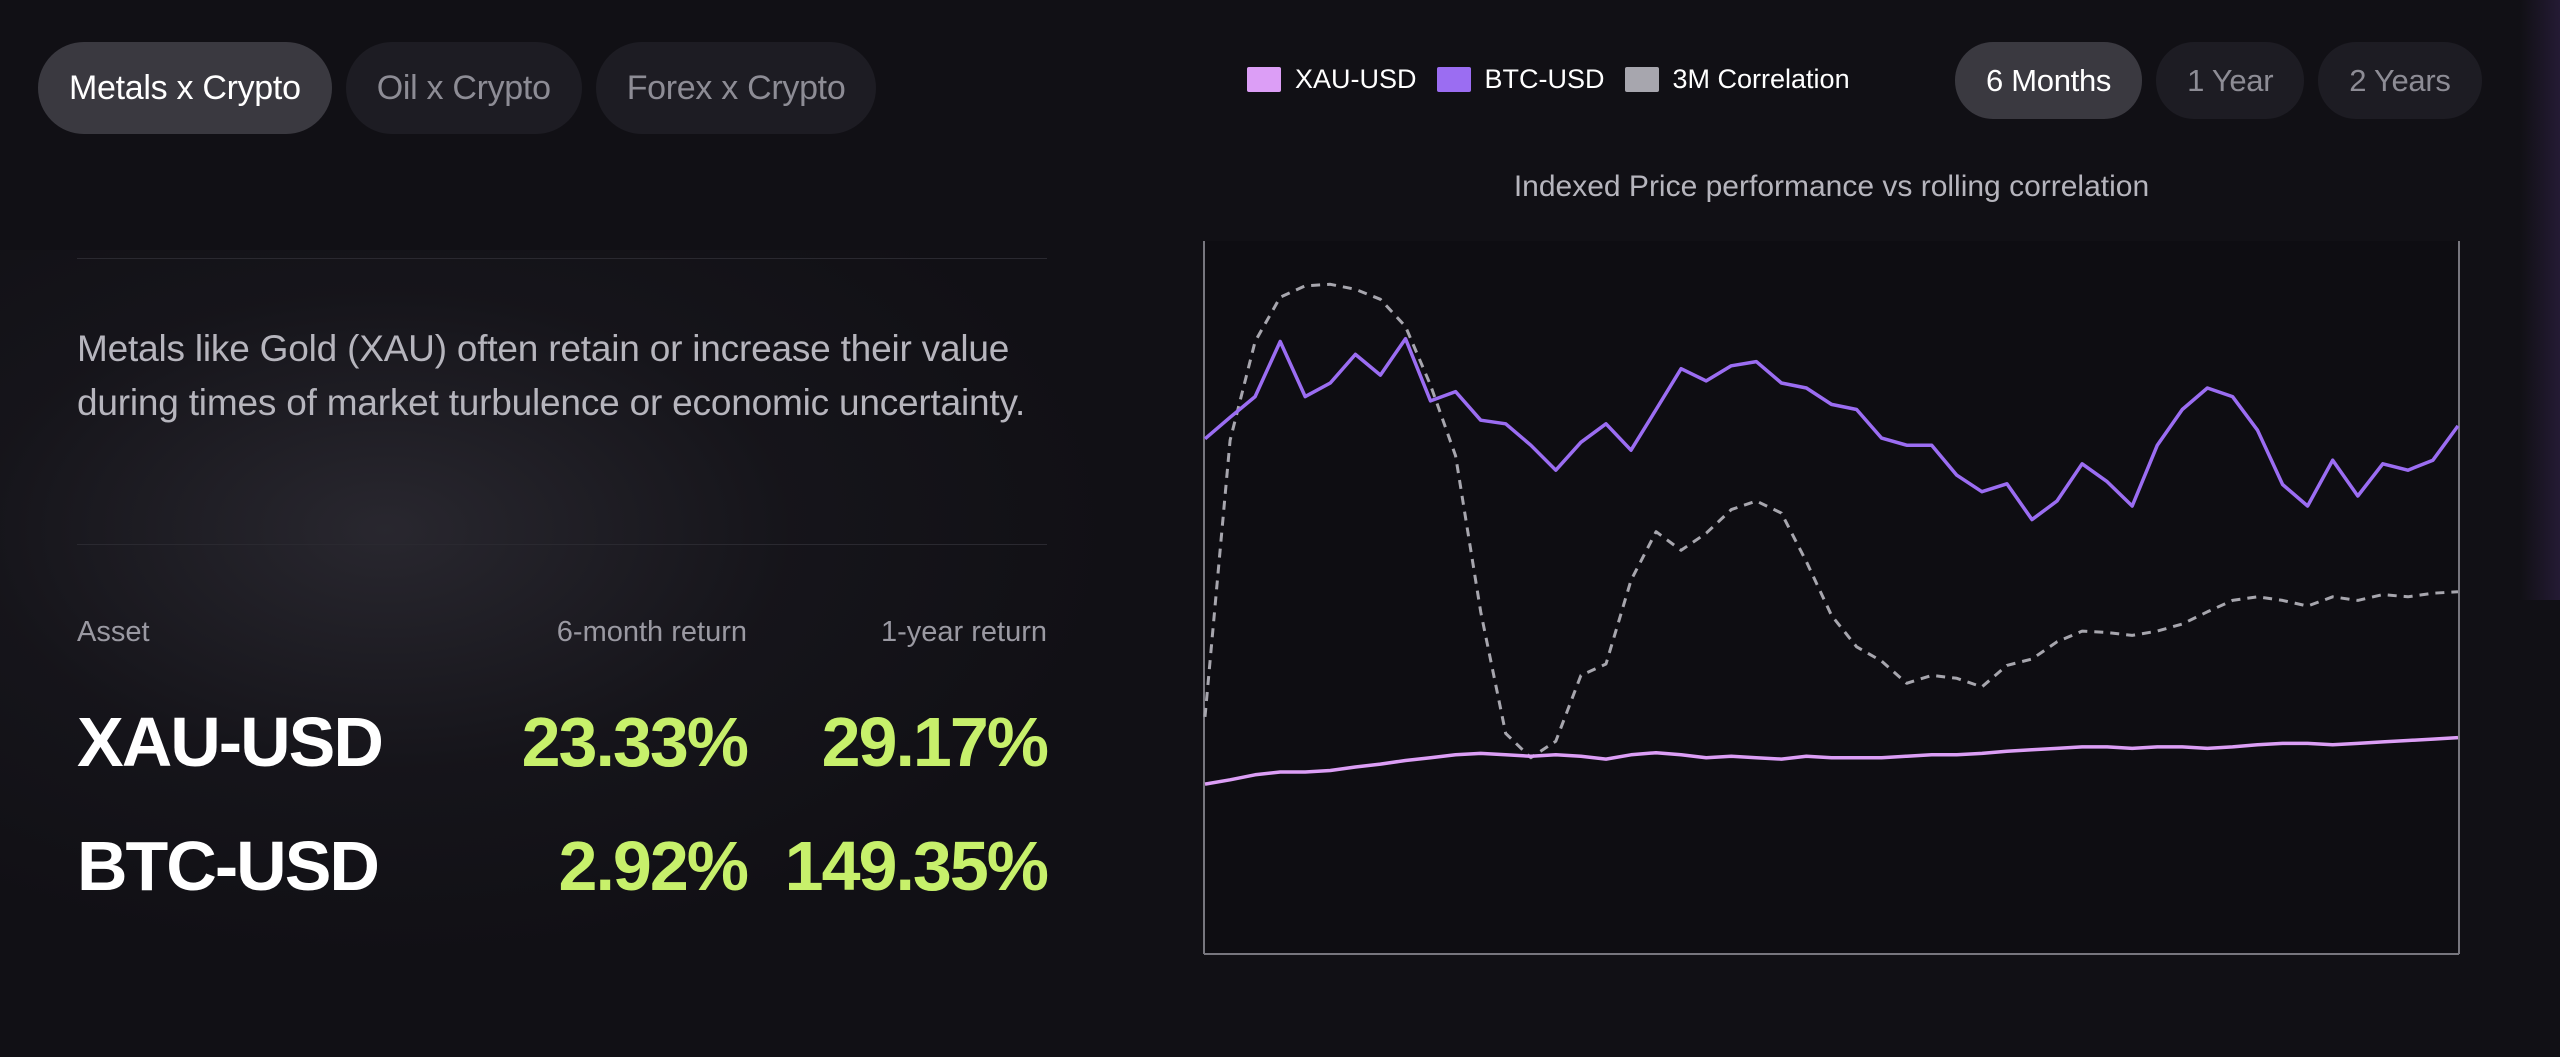 The image size is (2560, 1057). Describe the element at coordinates (963, 631) in the screenshot. I see `header-1-year-return: 1-year return` at that location.